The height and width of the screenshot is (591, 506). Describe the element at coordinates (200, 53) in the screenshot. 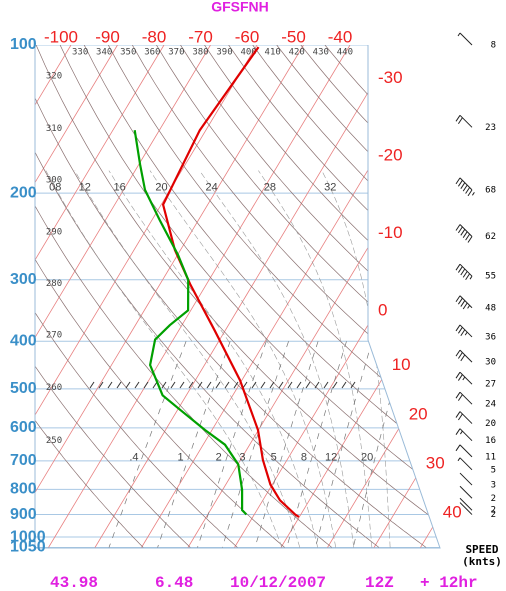

I see `dry-adiabat-label: 380` at that location.